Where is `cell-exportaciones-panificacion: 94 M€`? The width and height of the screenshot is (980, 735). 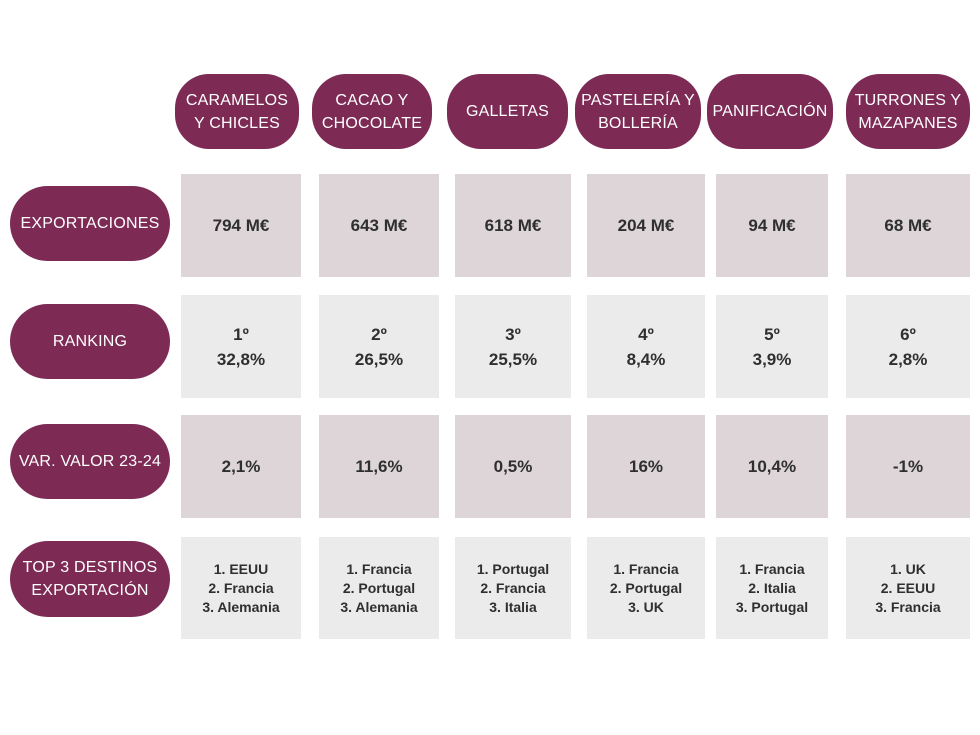
cell-exportaciones-panificacion: 94 M€ is located at coordinates (772, 225).